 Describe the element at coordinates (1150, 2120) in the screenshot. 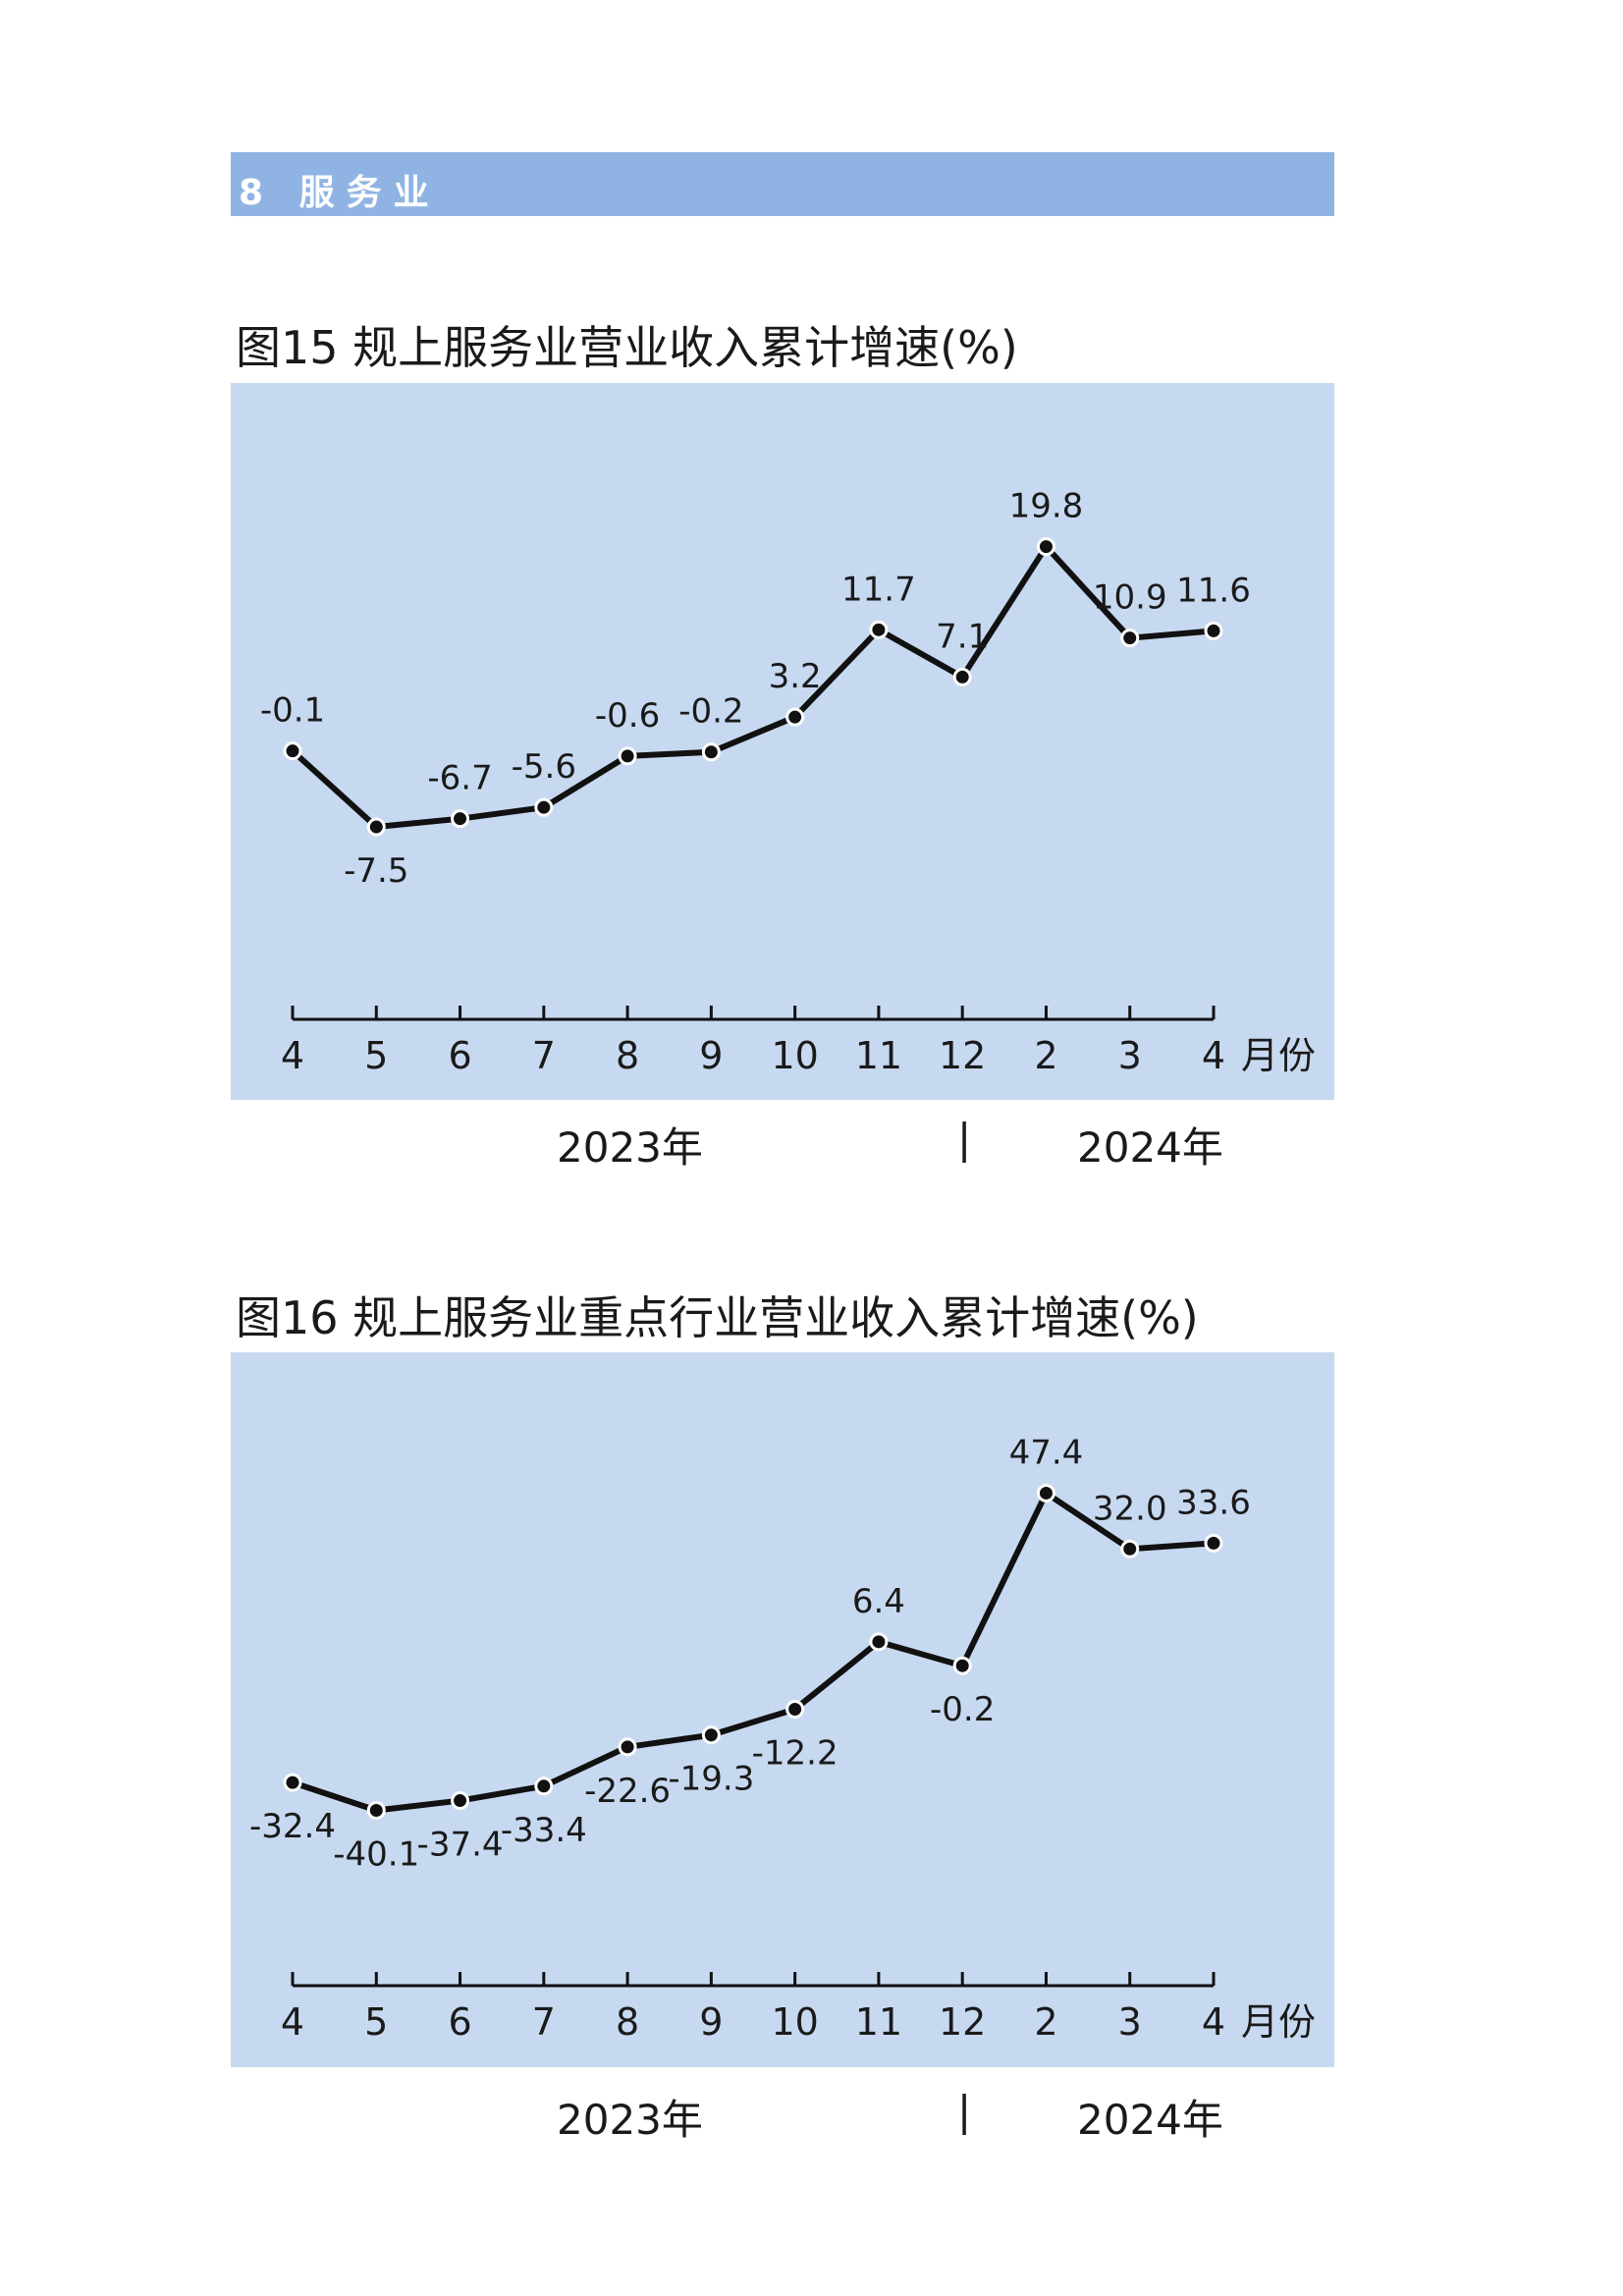

I see `chart-2-year-2024: 2024年` at that location.